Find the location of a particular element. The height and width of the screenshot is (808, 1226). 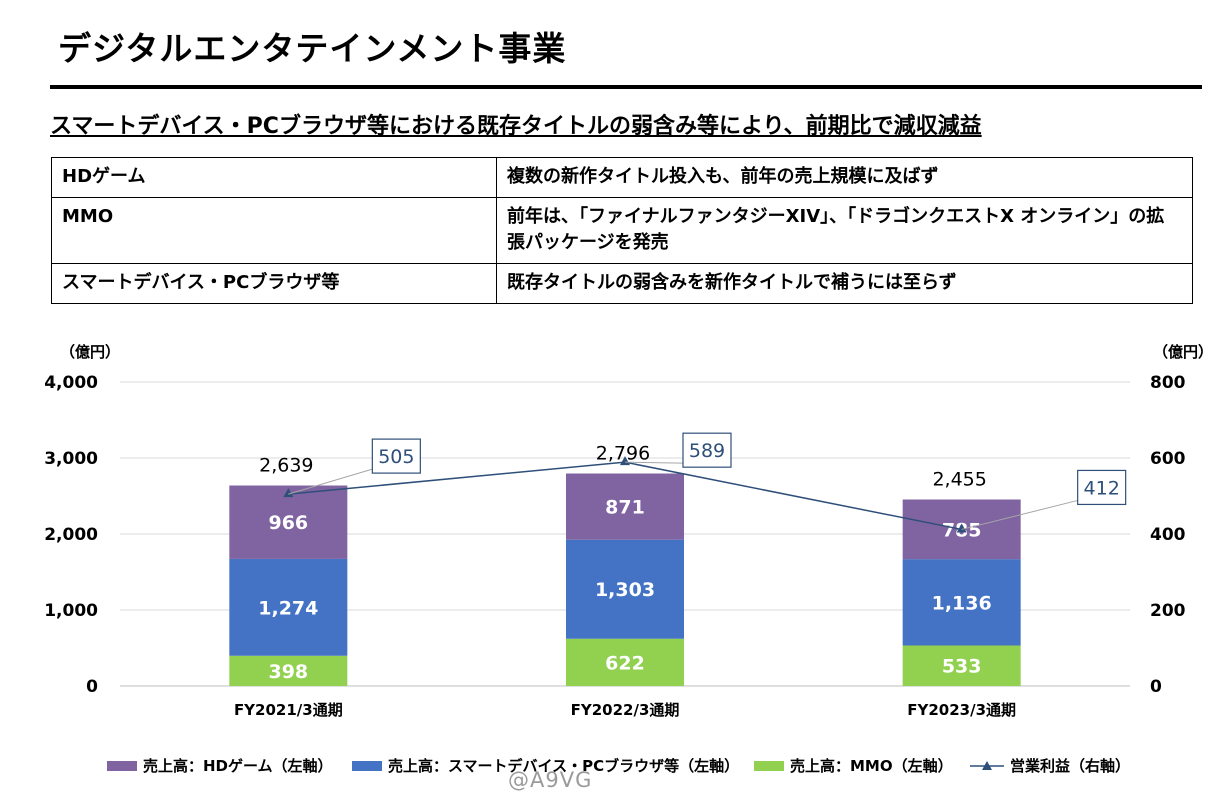

bar-total-label: 2,639 is located at coordinates (286, 465).